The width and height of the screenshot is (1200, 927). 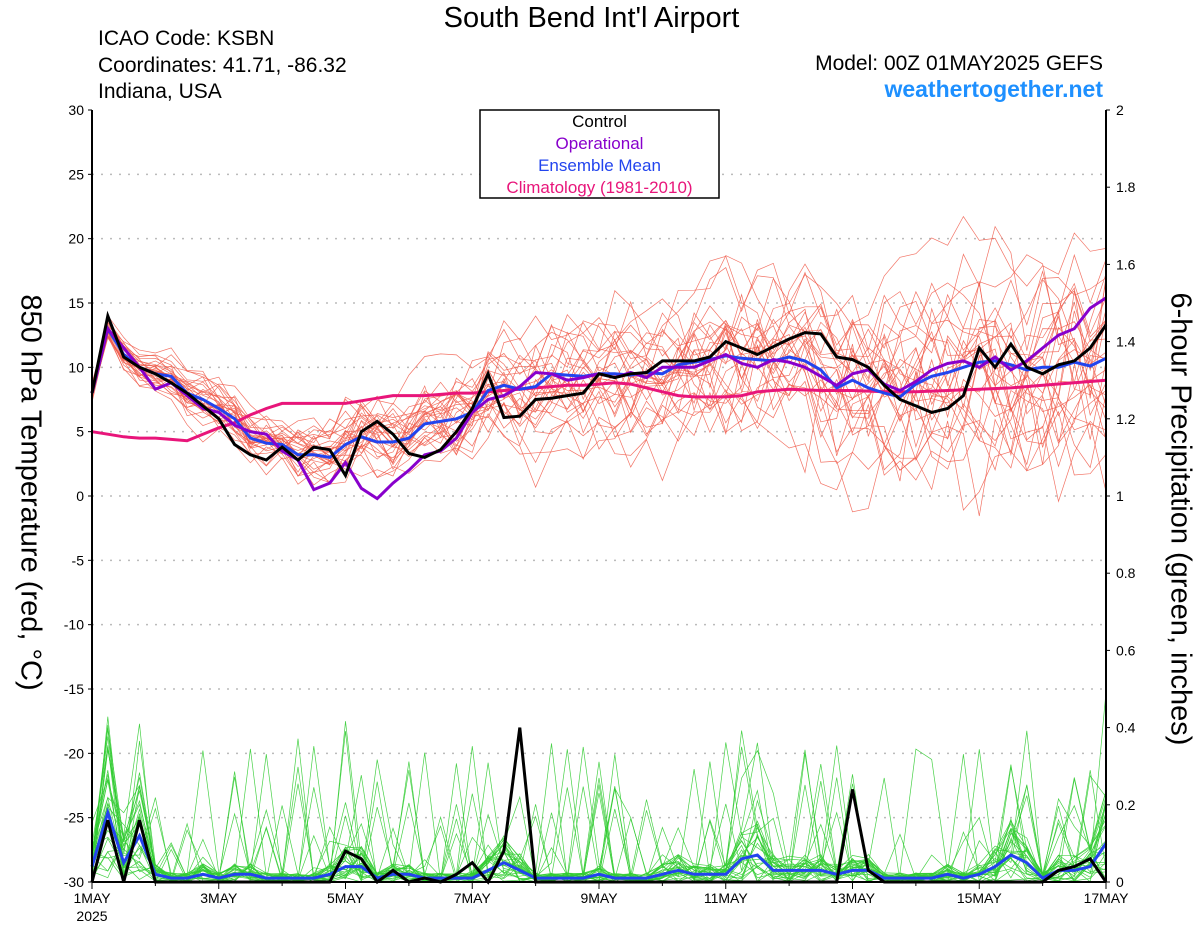 What do you see at coordinates (1126, 187) in the screenshot?
I see `y2-tick-label: 1.8` at bounding box center [1126, 187].